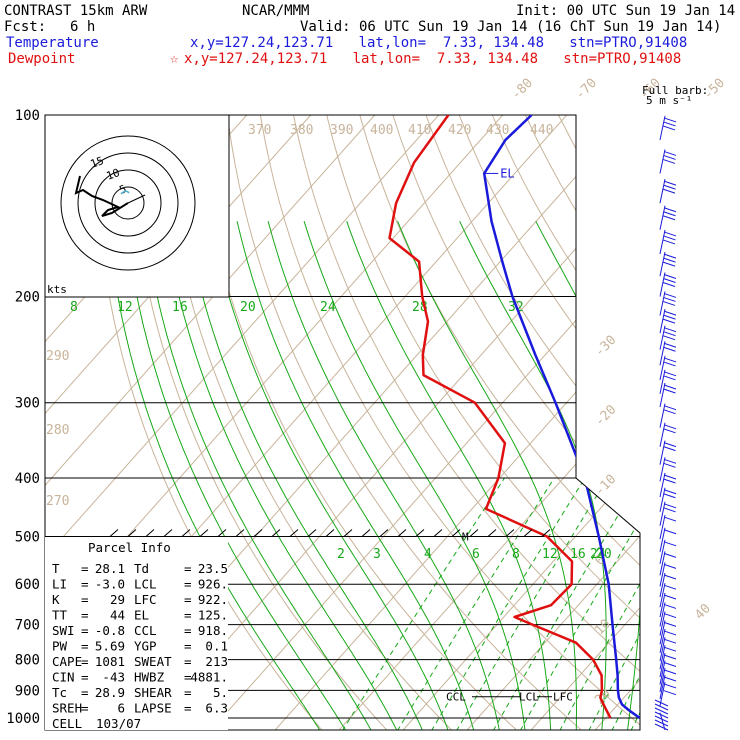 The width and height of the screenshot is (740, 740). I want to click on hash-m-label: M, so click(465, 536).